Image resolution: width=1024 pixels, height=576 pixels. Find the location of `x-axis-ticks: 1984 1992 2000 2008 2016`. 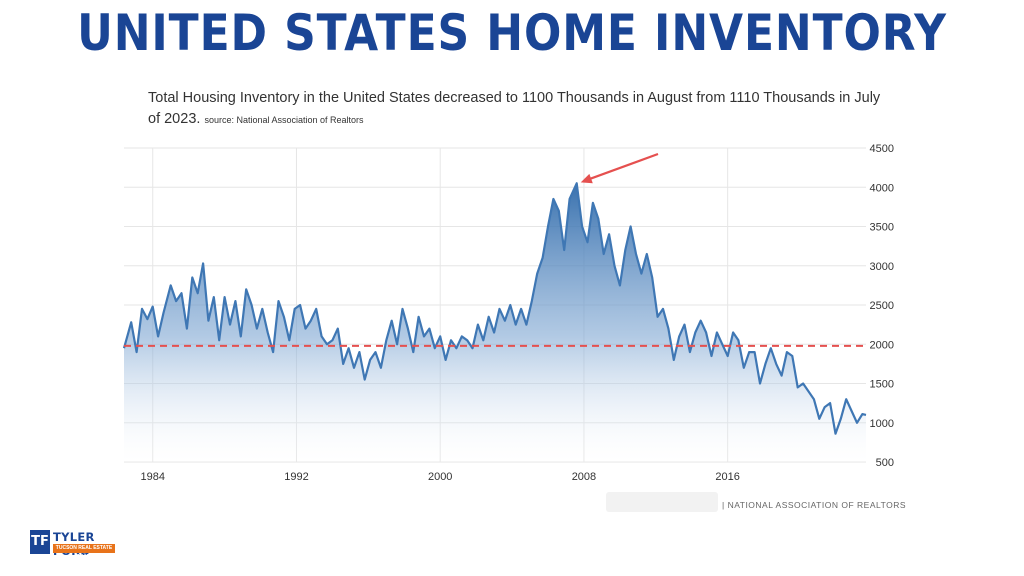

x-axis-ticks: 1984 1992 2000 2008 2016 is located at coordinates (440, 477).